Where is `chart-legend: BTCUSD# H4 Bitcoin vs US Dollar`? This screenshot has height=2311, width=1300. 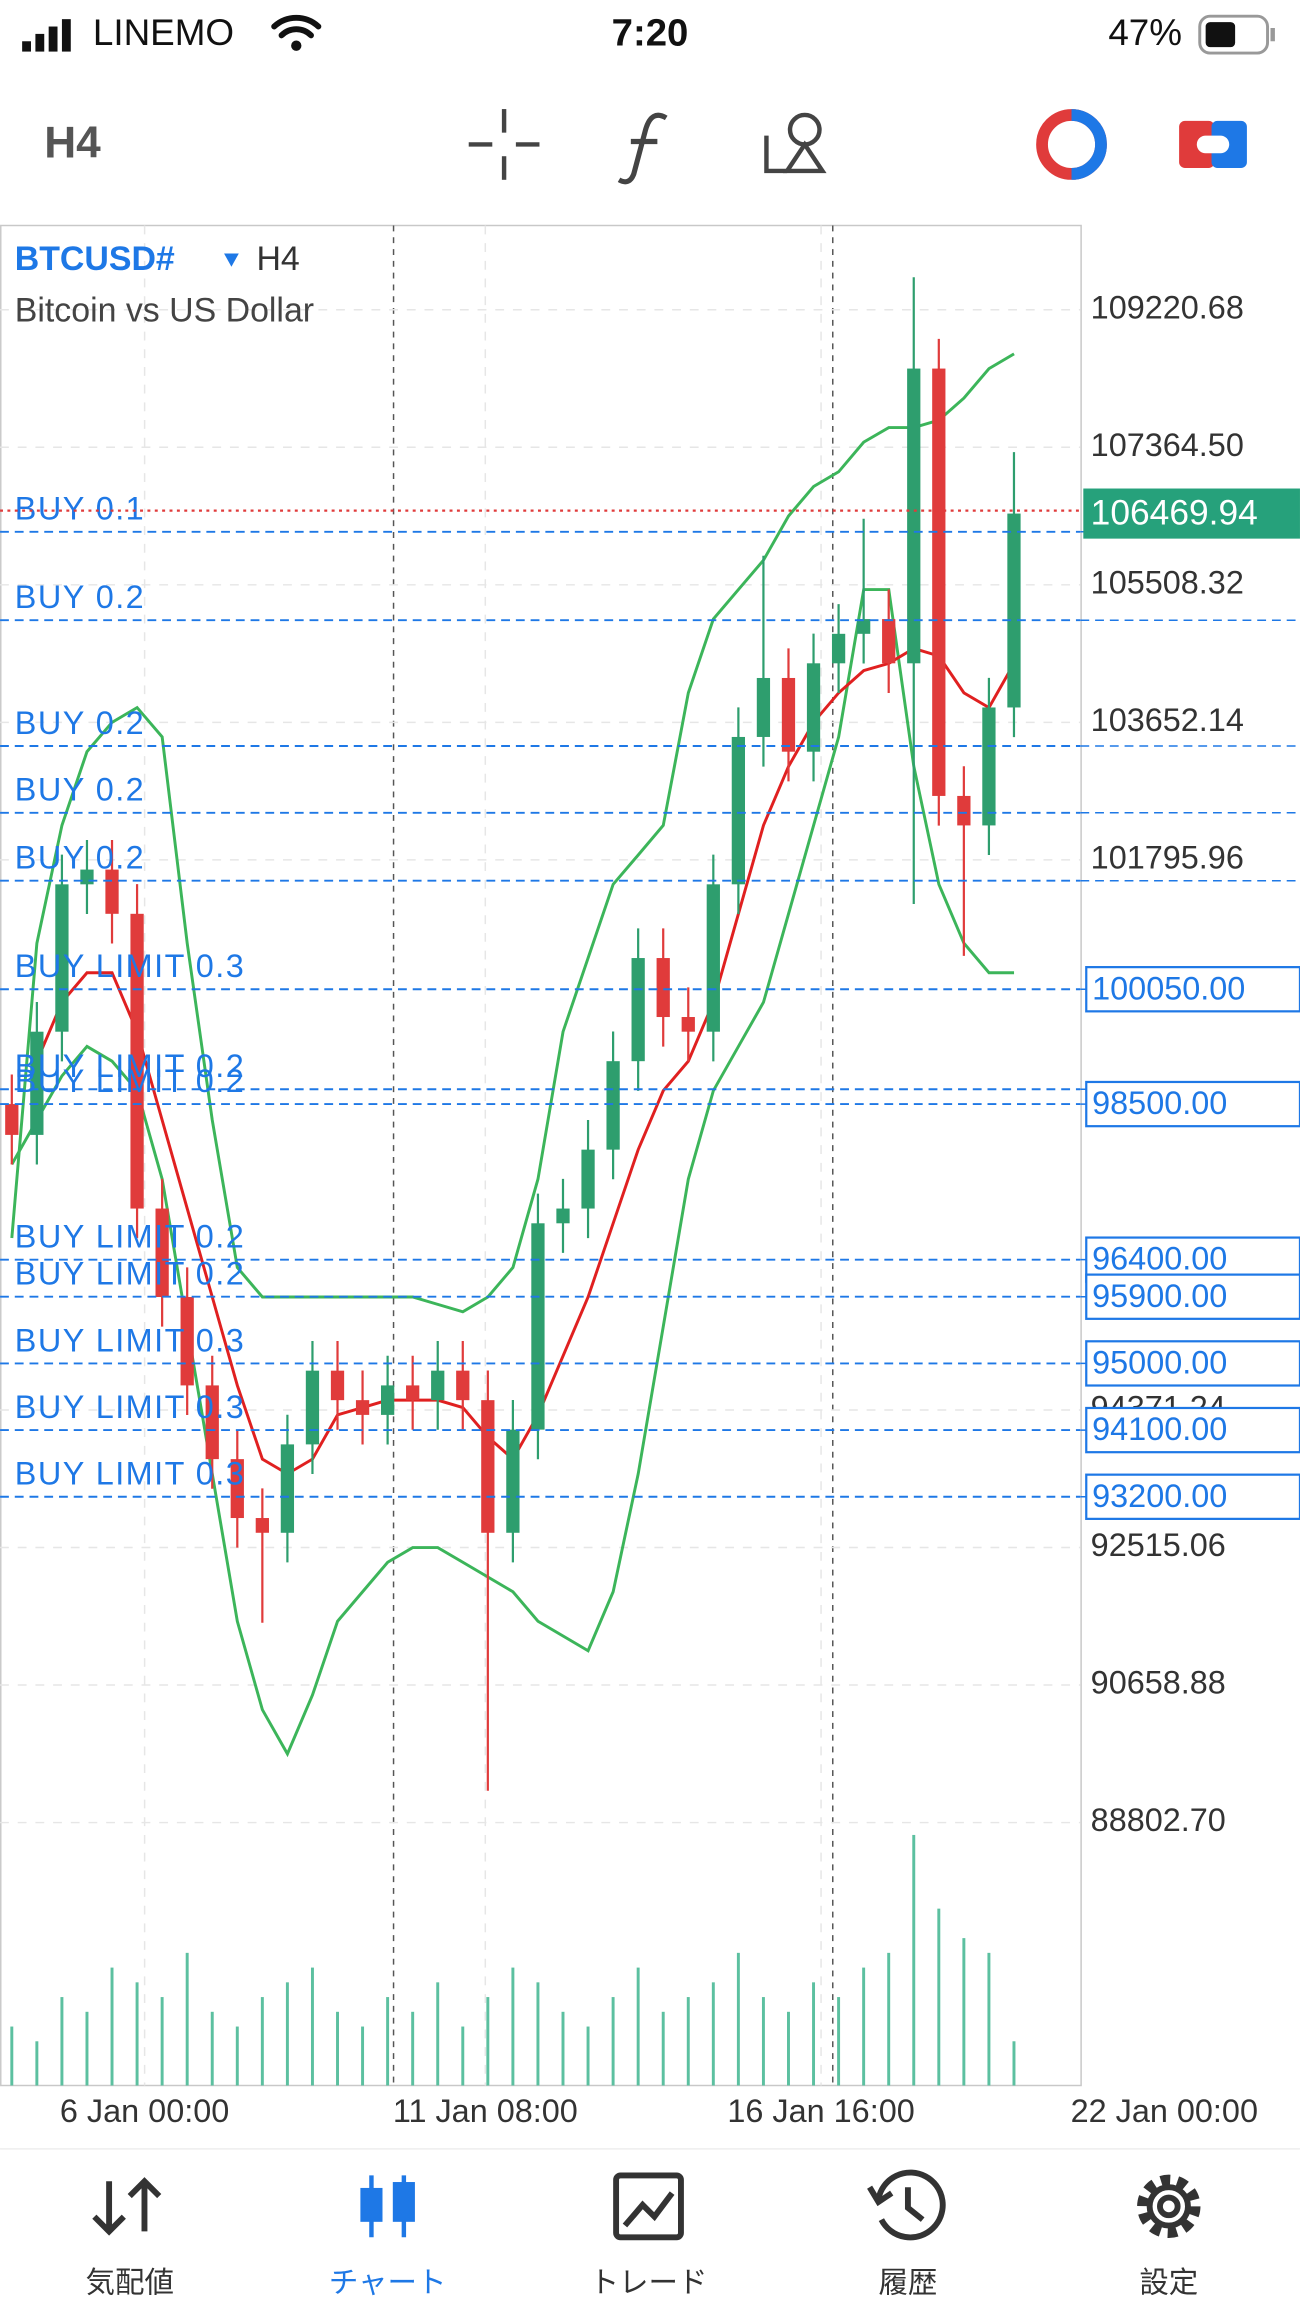
chart-legend: BTCUSD# H4 Bitcoin vs US Dollar is located at coordinates (164, 285).